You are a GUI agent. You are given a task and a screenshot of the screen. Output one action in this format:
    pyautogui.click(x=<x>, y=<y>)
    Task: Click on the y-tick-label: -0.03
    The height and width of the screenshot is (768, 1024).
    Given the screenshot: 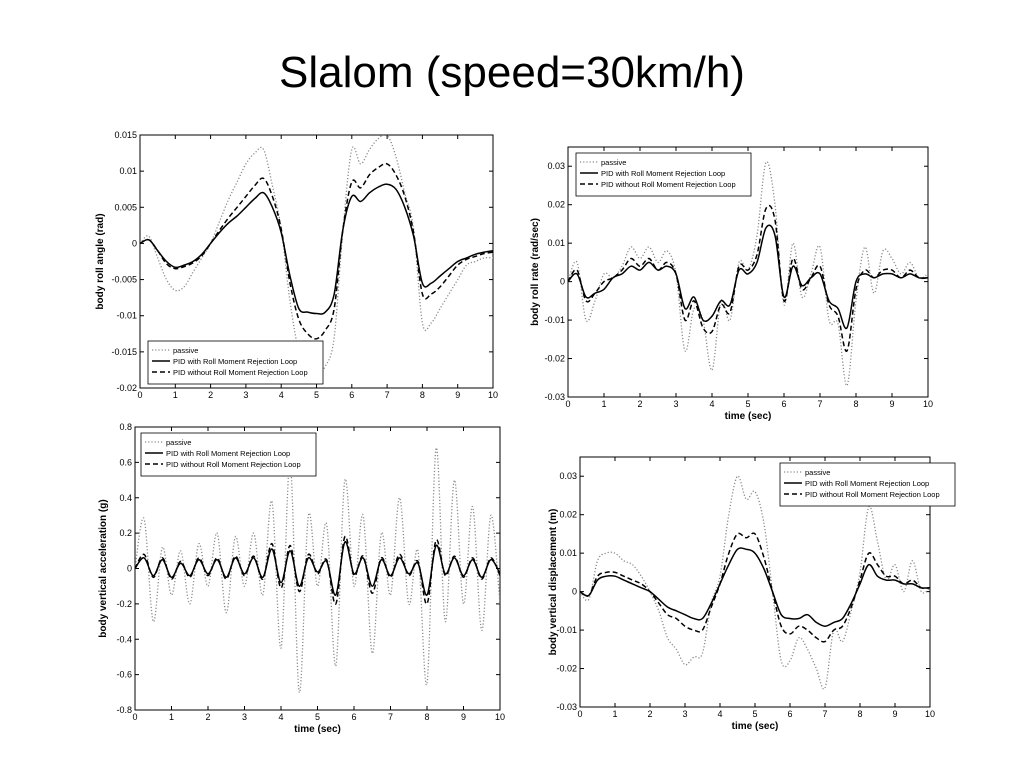 What is the action you would take?
    pyautogui.click(x=554, y=397)
    